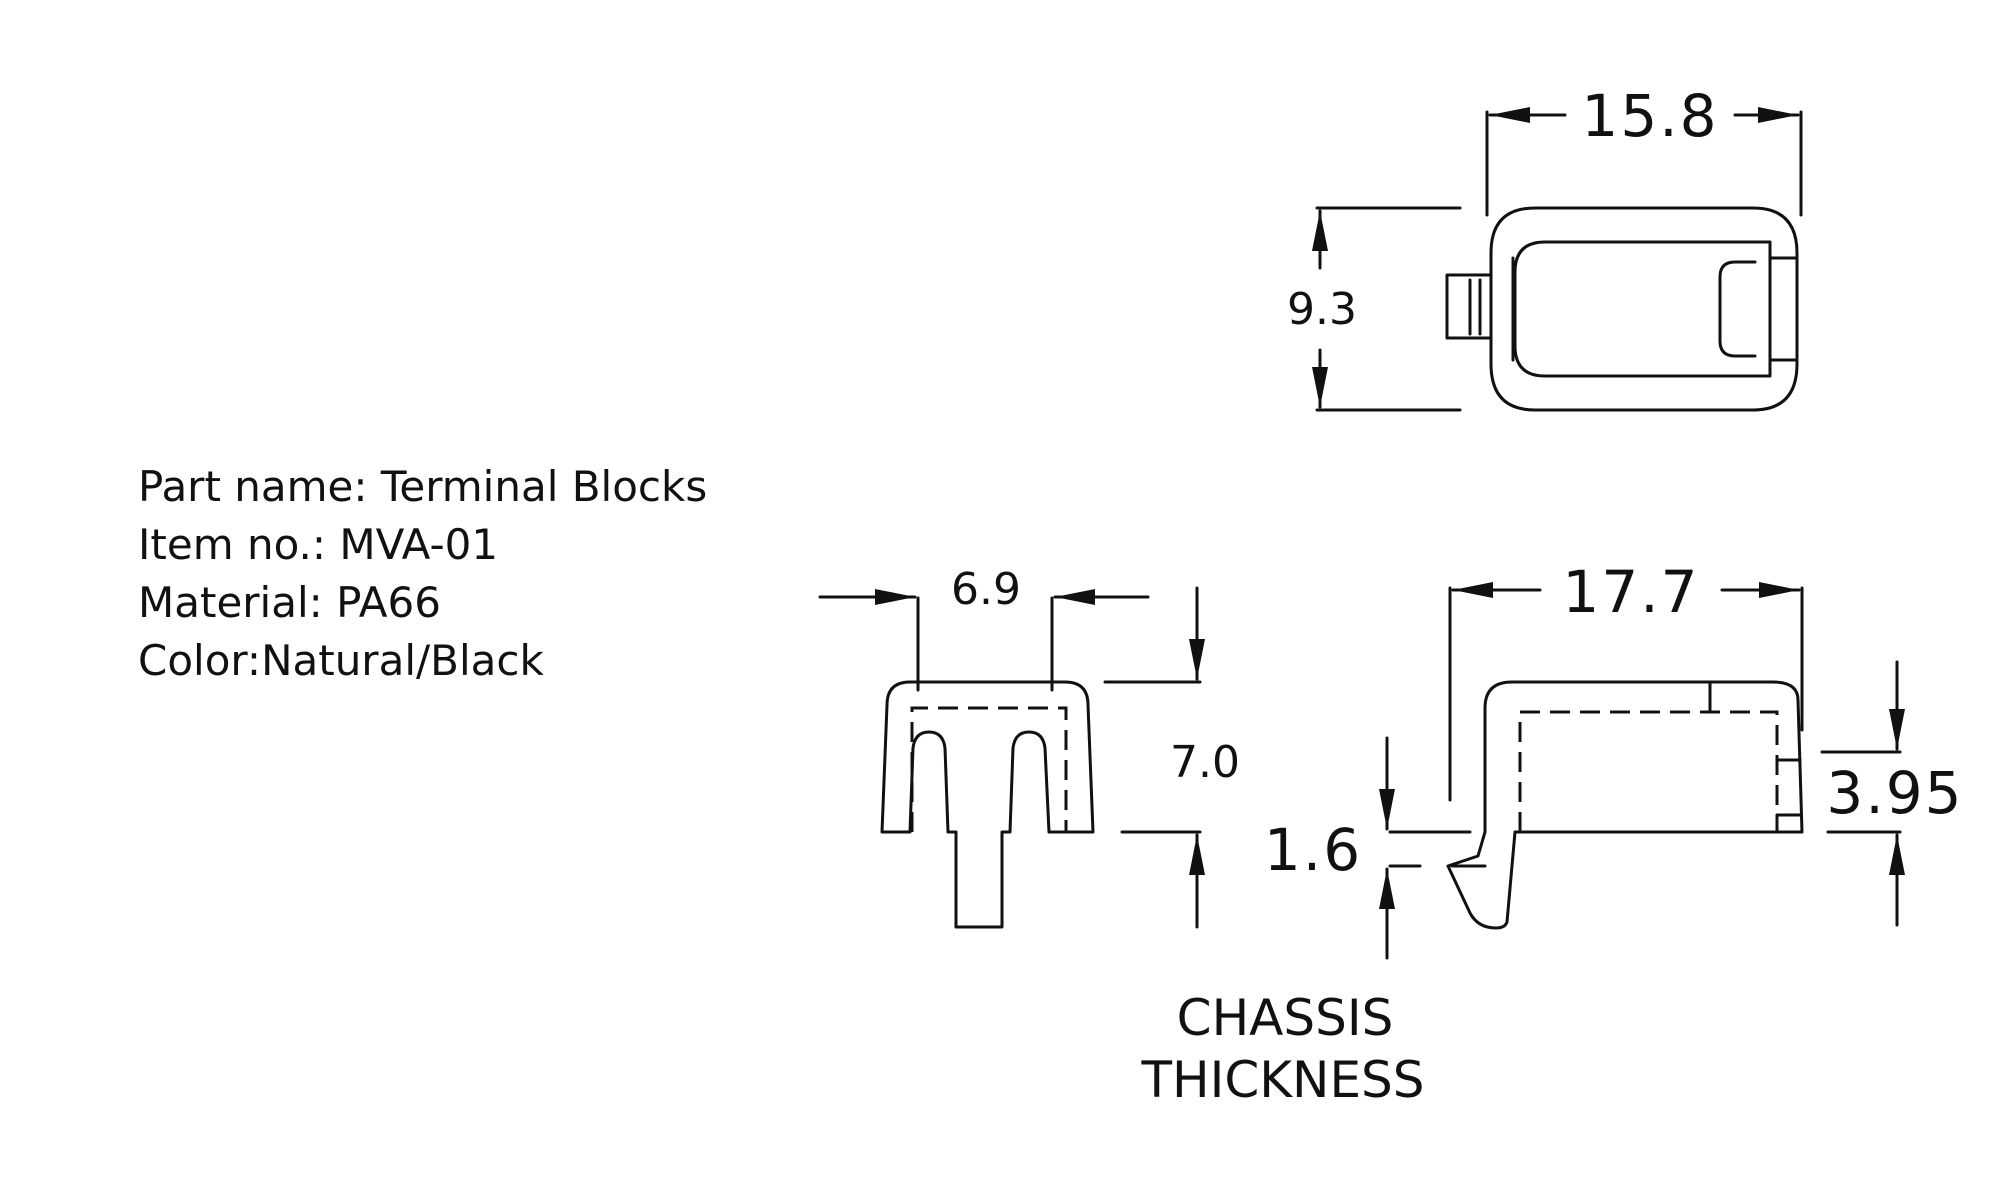  Describe the element at coordinates (289, 602) in the screenshot. I see `material-text: Material: PA66` at that location.